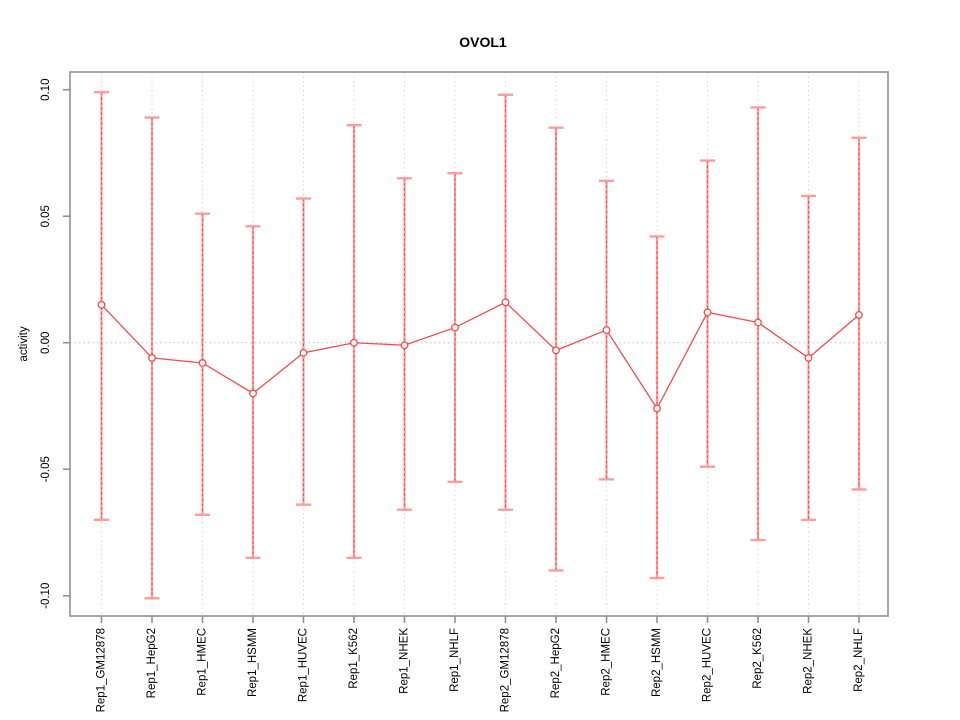 The image size is (960, 720). I want to click on x-tick-label: Rep2_GM12878, so click(506, 670).